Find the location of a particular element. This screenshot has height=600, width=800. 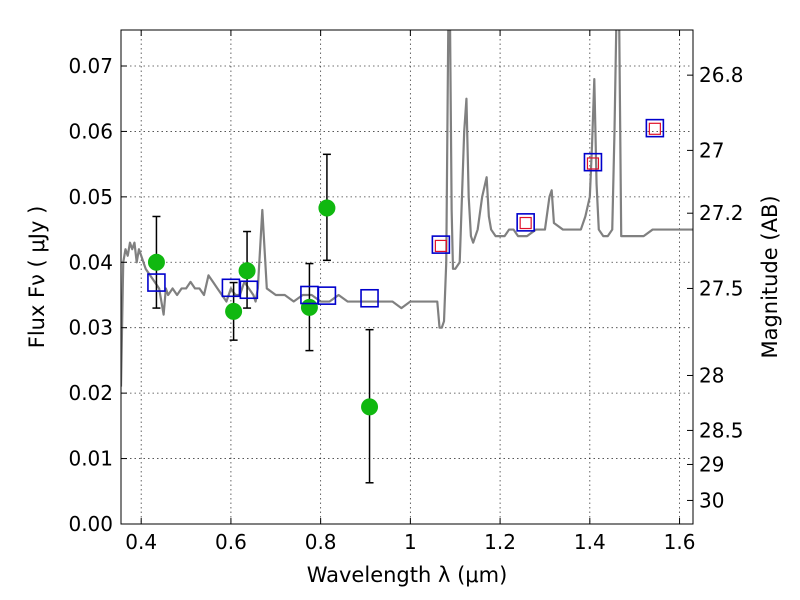

y2-tick-label: 30 is located at coordinates (711, 500).